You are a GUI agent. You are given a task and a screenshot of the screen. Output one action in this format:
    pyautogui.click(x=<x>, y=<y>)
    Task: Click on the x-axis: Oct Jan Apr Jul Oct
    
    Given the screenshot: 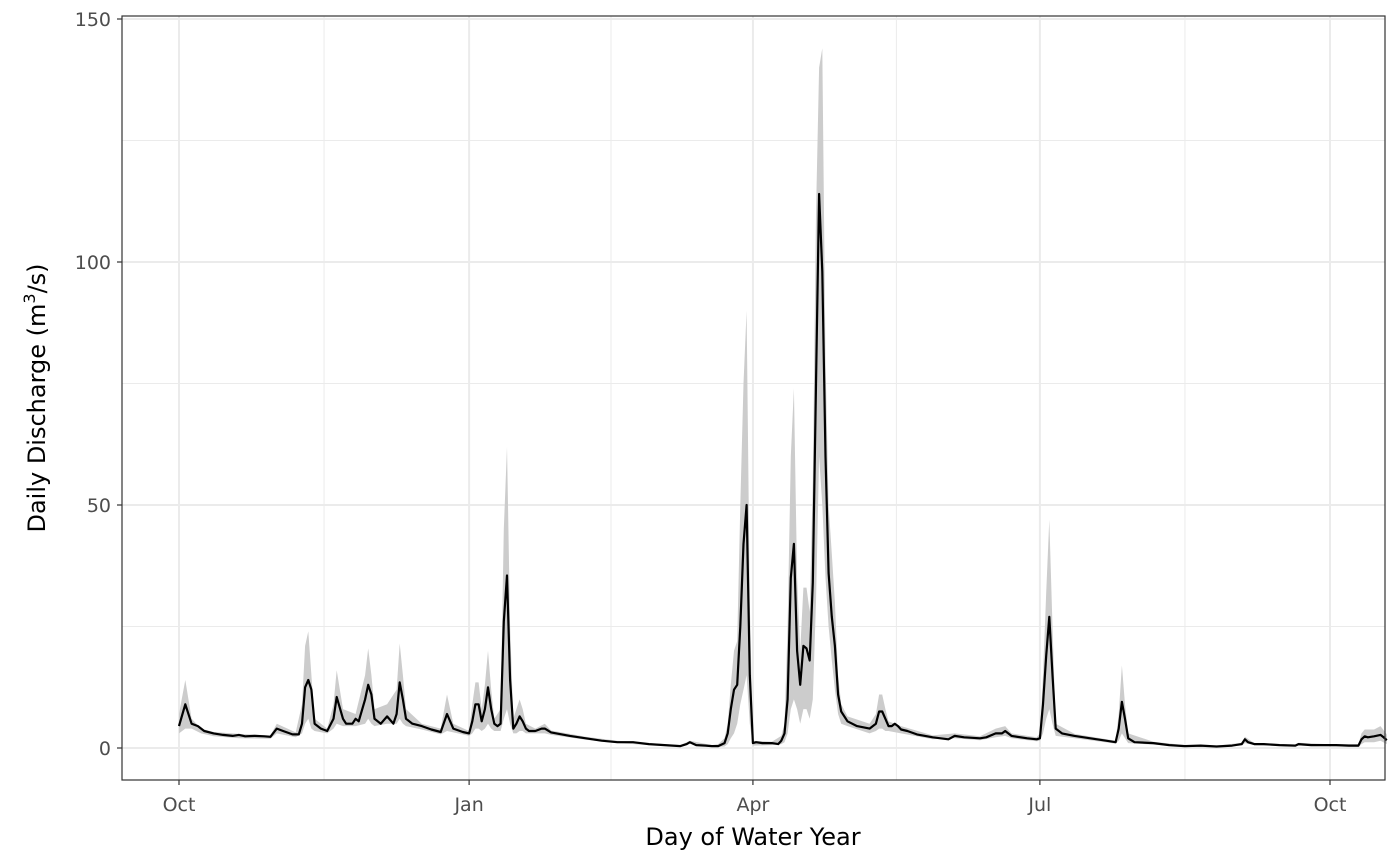 What is the action you would take?
    pyautogui.click(x=755, y=798)
    